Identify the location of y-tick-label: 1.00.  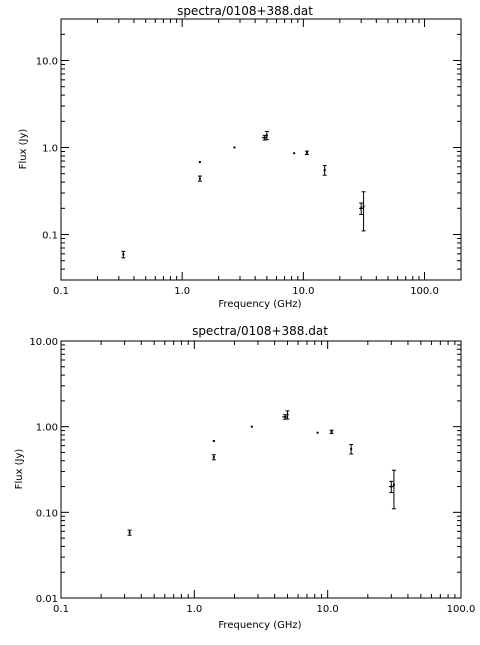
(47, 428).